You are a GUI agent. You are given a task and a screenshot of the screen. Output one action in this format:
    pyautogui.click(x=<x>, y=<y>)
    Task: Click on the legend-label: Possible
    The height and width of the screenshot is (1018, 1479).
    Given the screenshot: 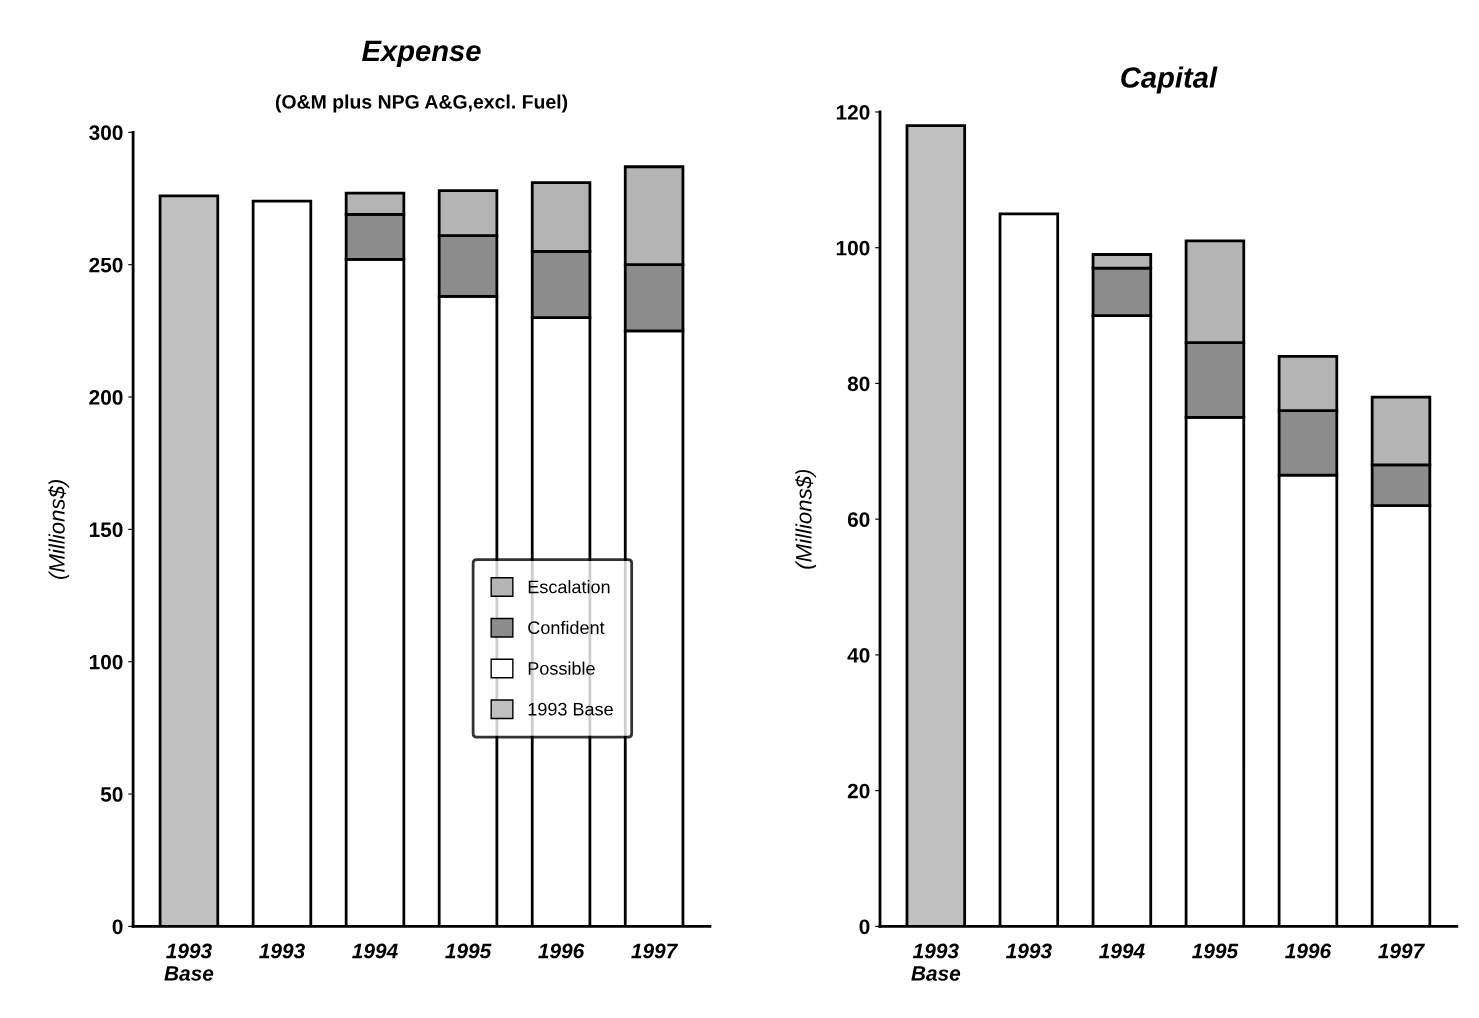 What is the action you would take?
    pyautogui.click(x=561, y=668)
    